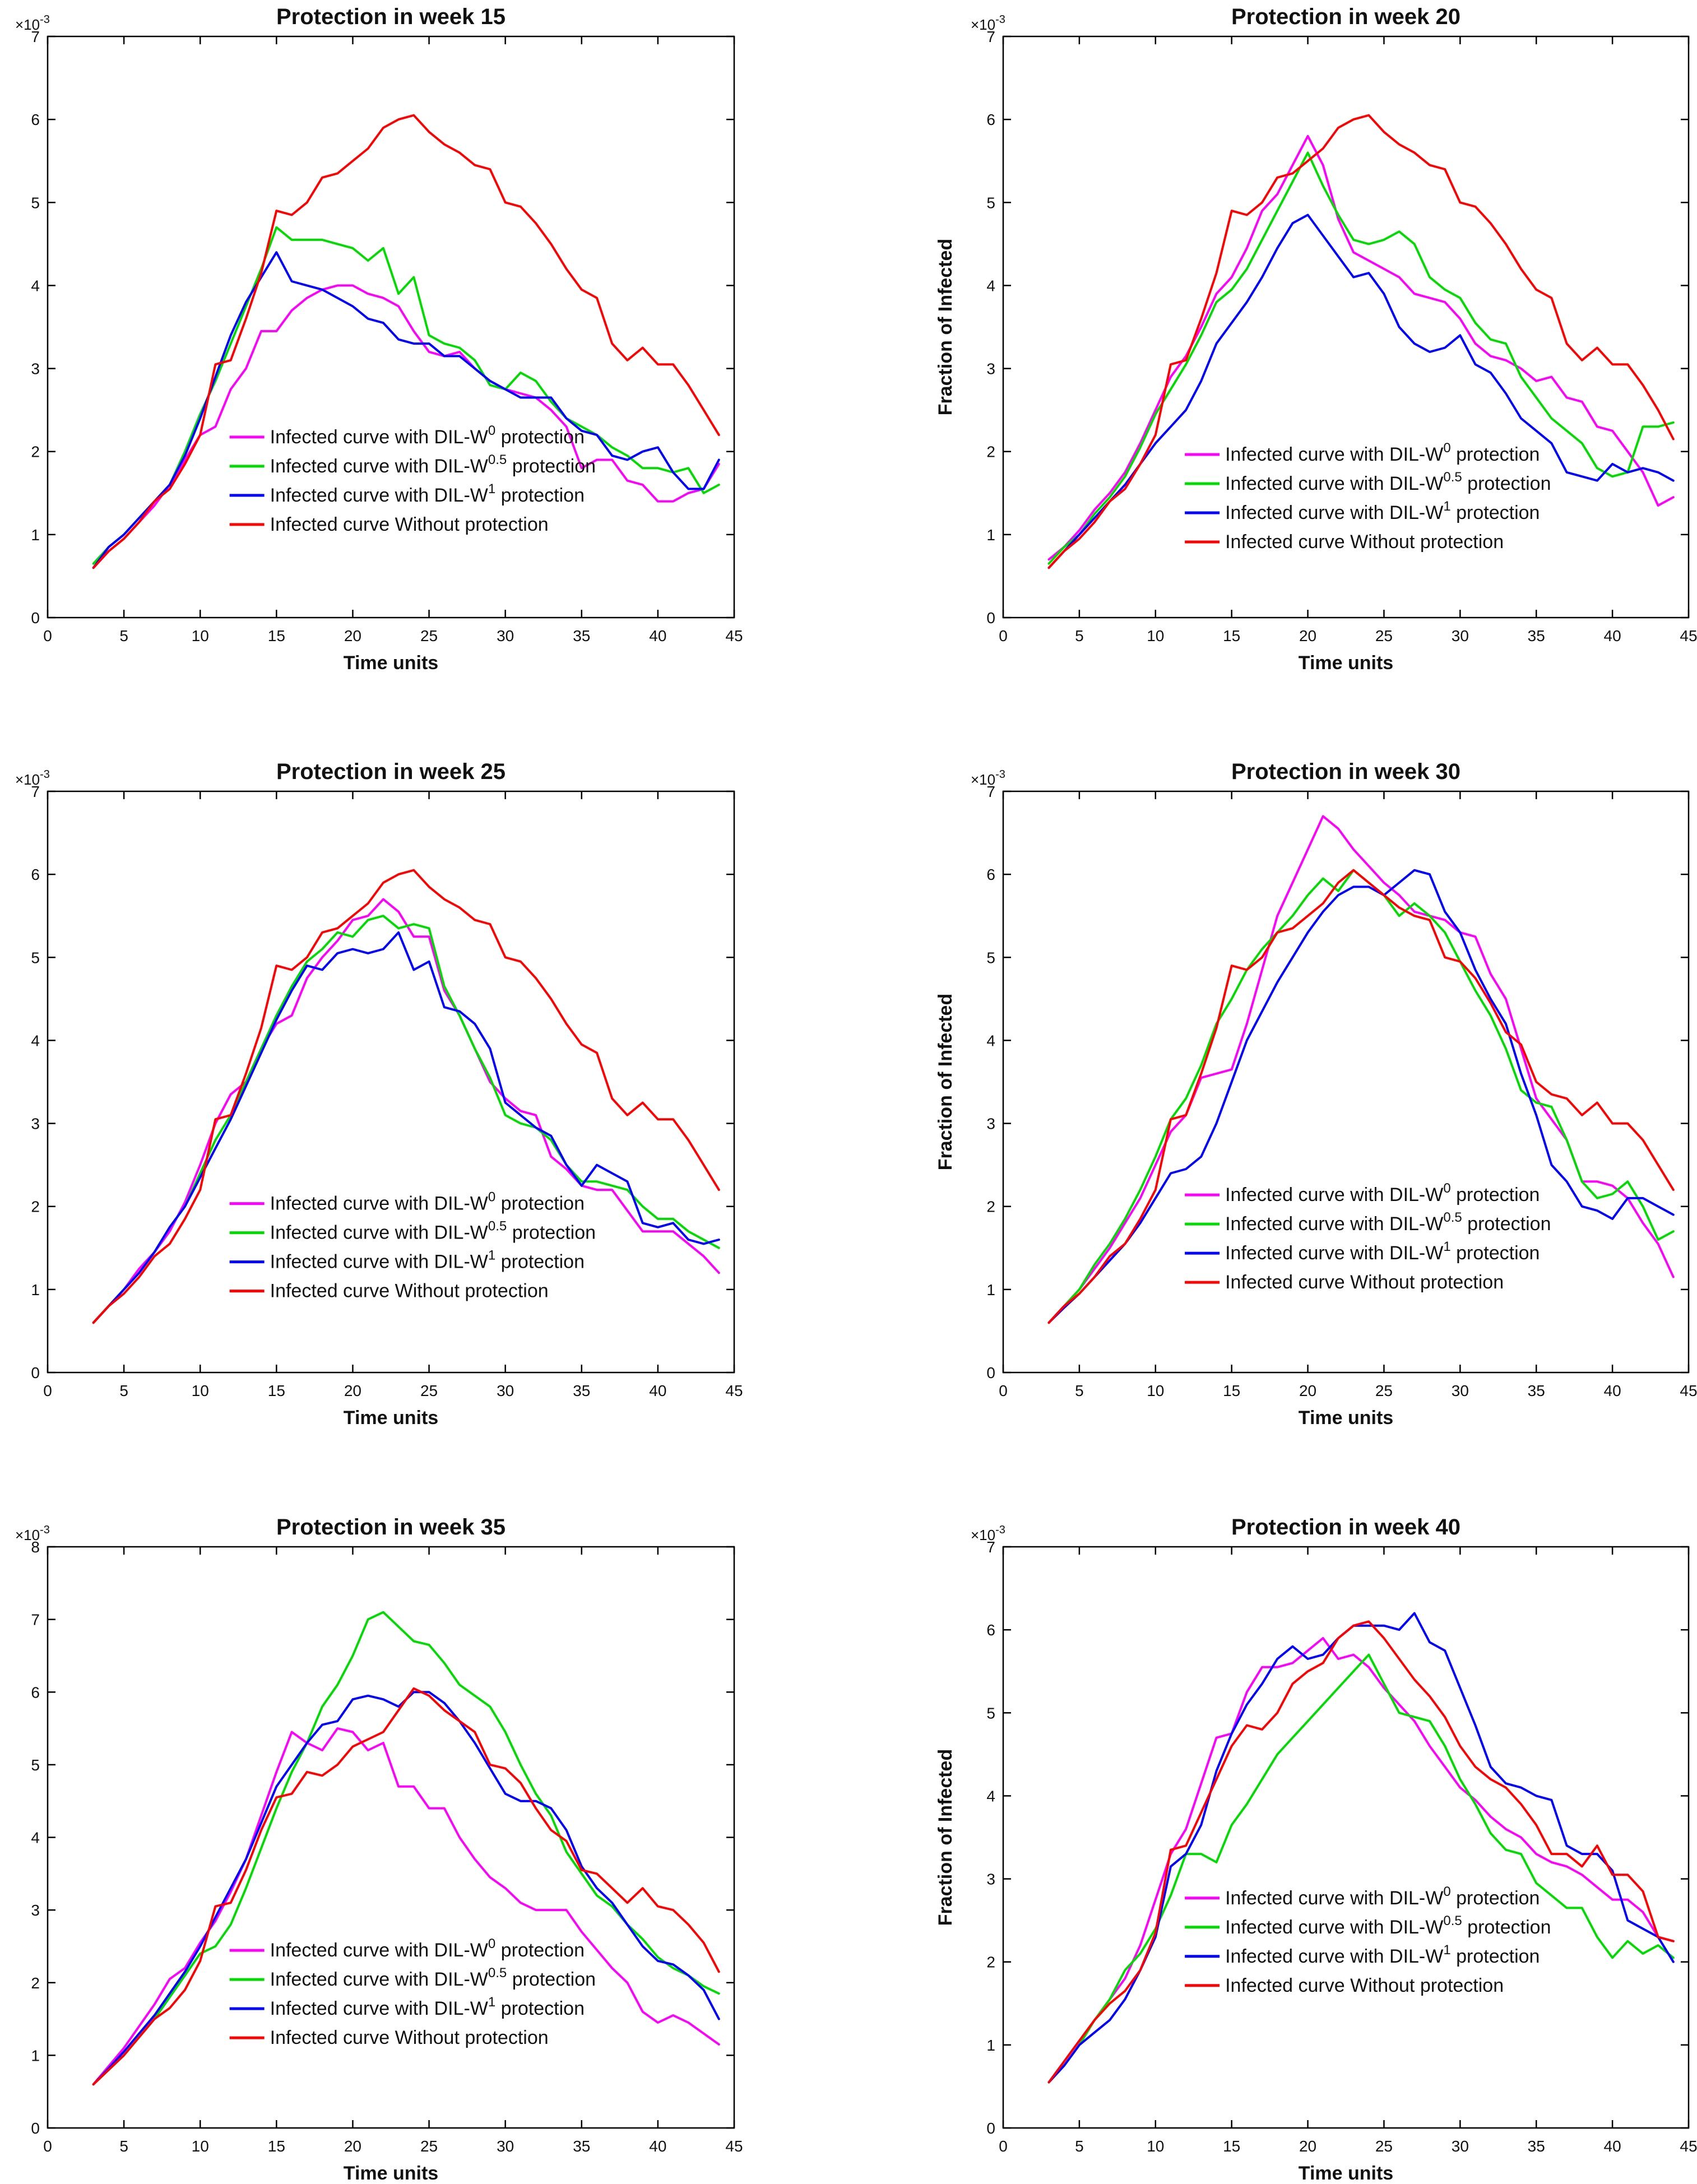 This screenshot has height=2184, width=1697. I want to click on y-tick-label: 8, so click(35, 1547).